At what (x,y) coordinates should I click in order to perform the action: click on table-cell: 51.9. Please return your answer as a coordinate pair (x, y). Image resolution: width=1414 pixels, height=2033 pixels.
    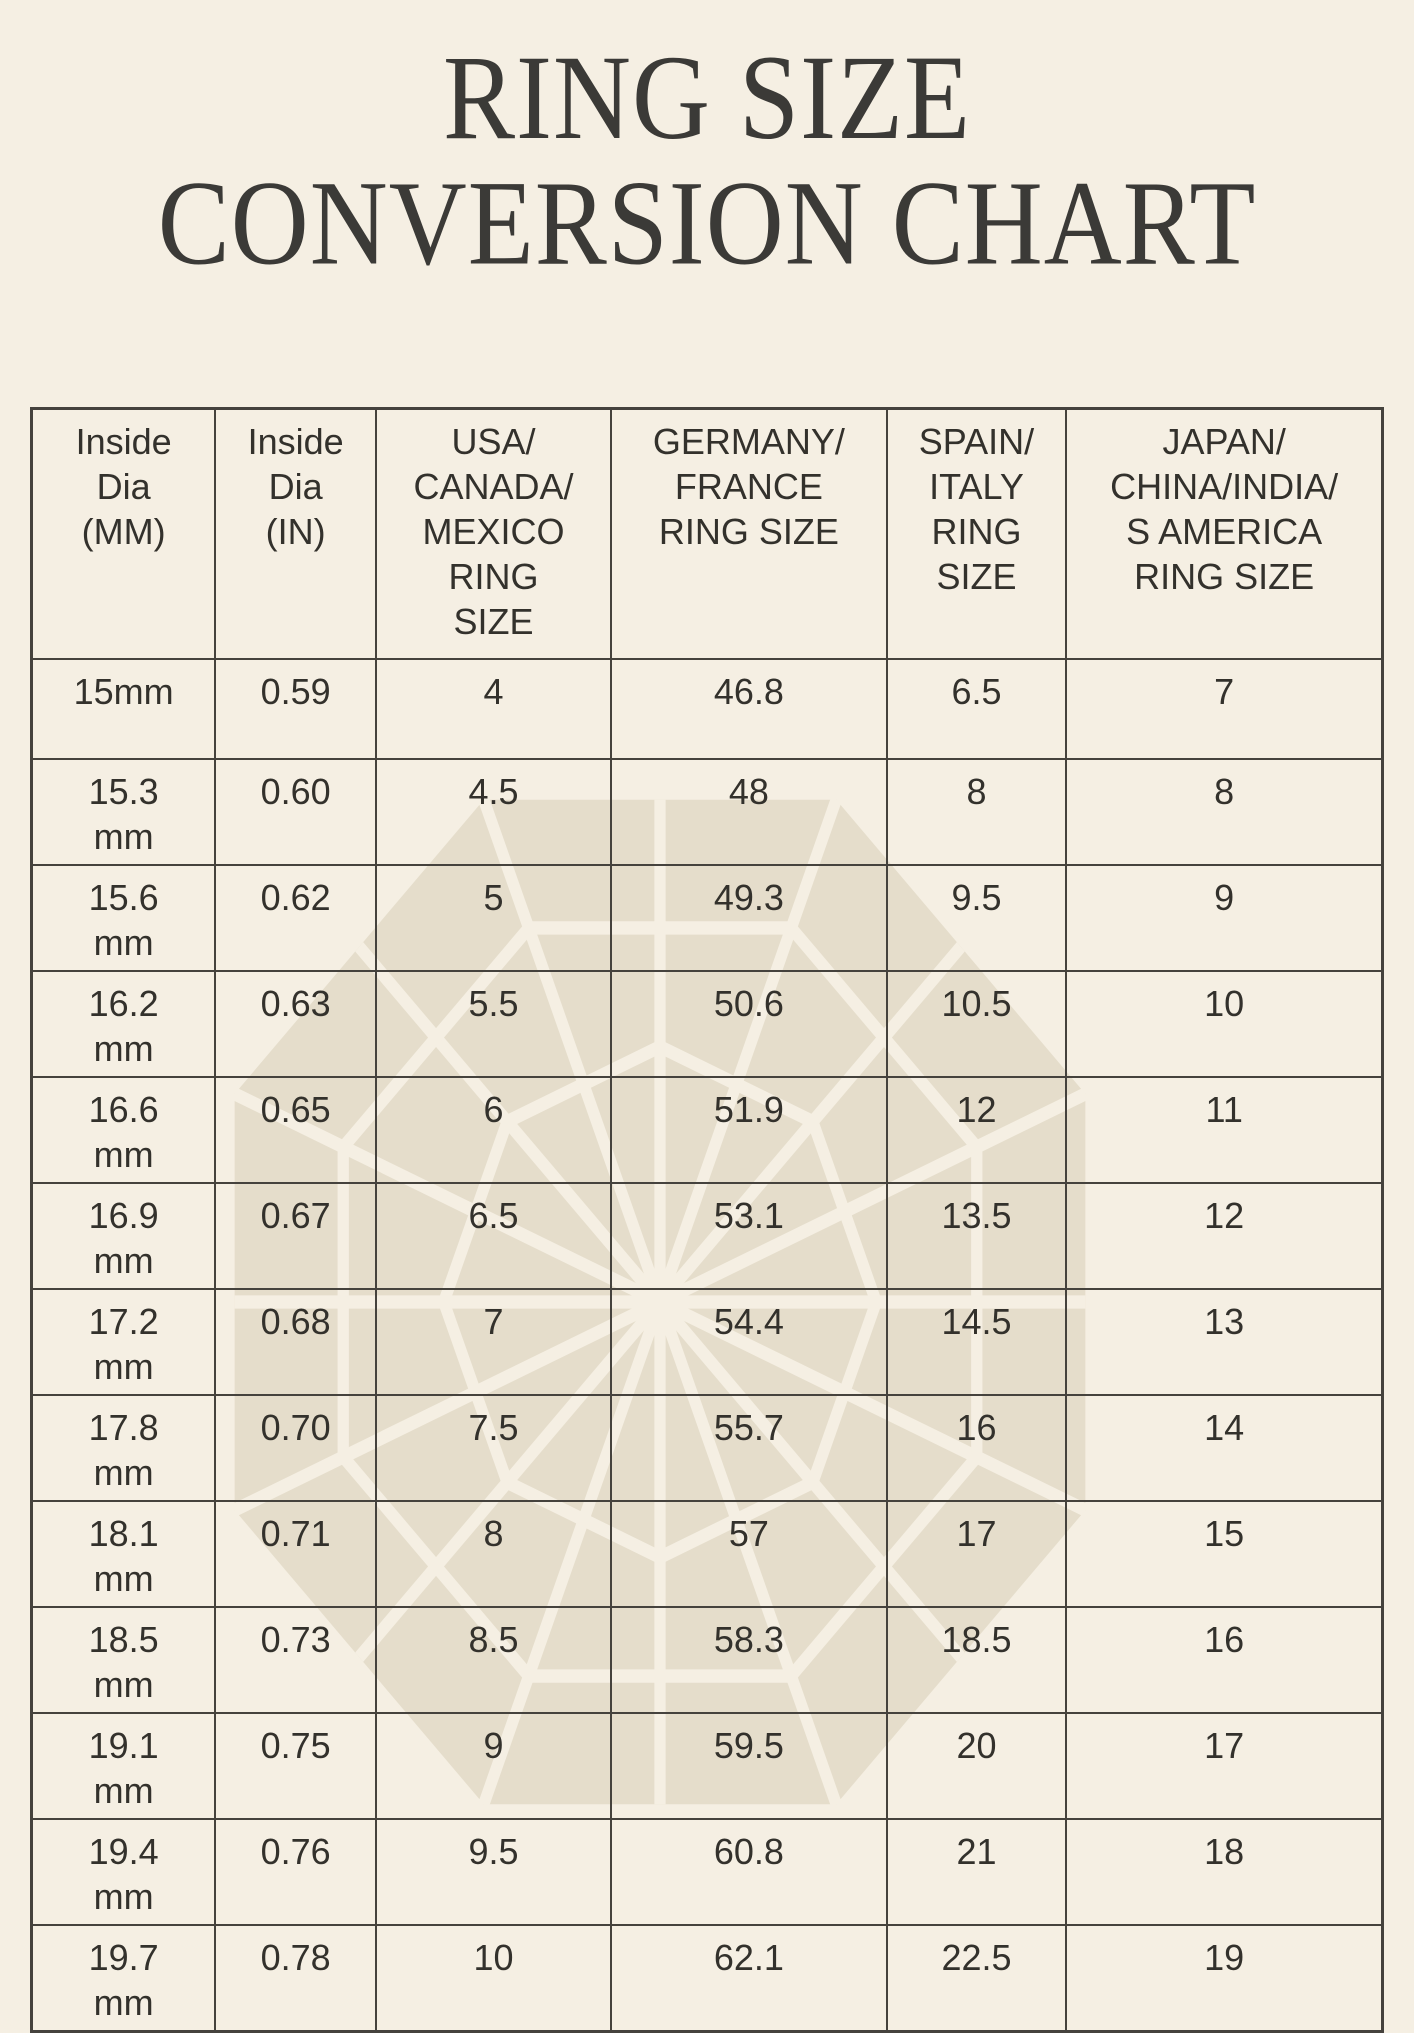
    Looking at the image, I should click on (749, 1129).